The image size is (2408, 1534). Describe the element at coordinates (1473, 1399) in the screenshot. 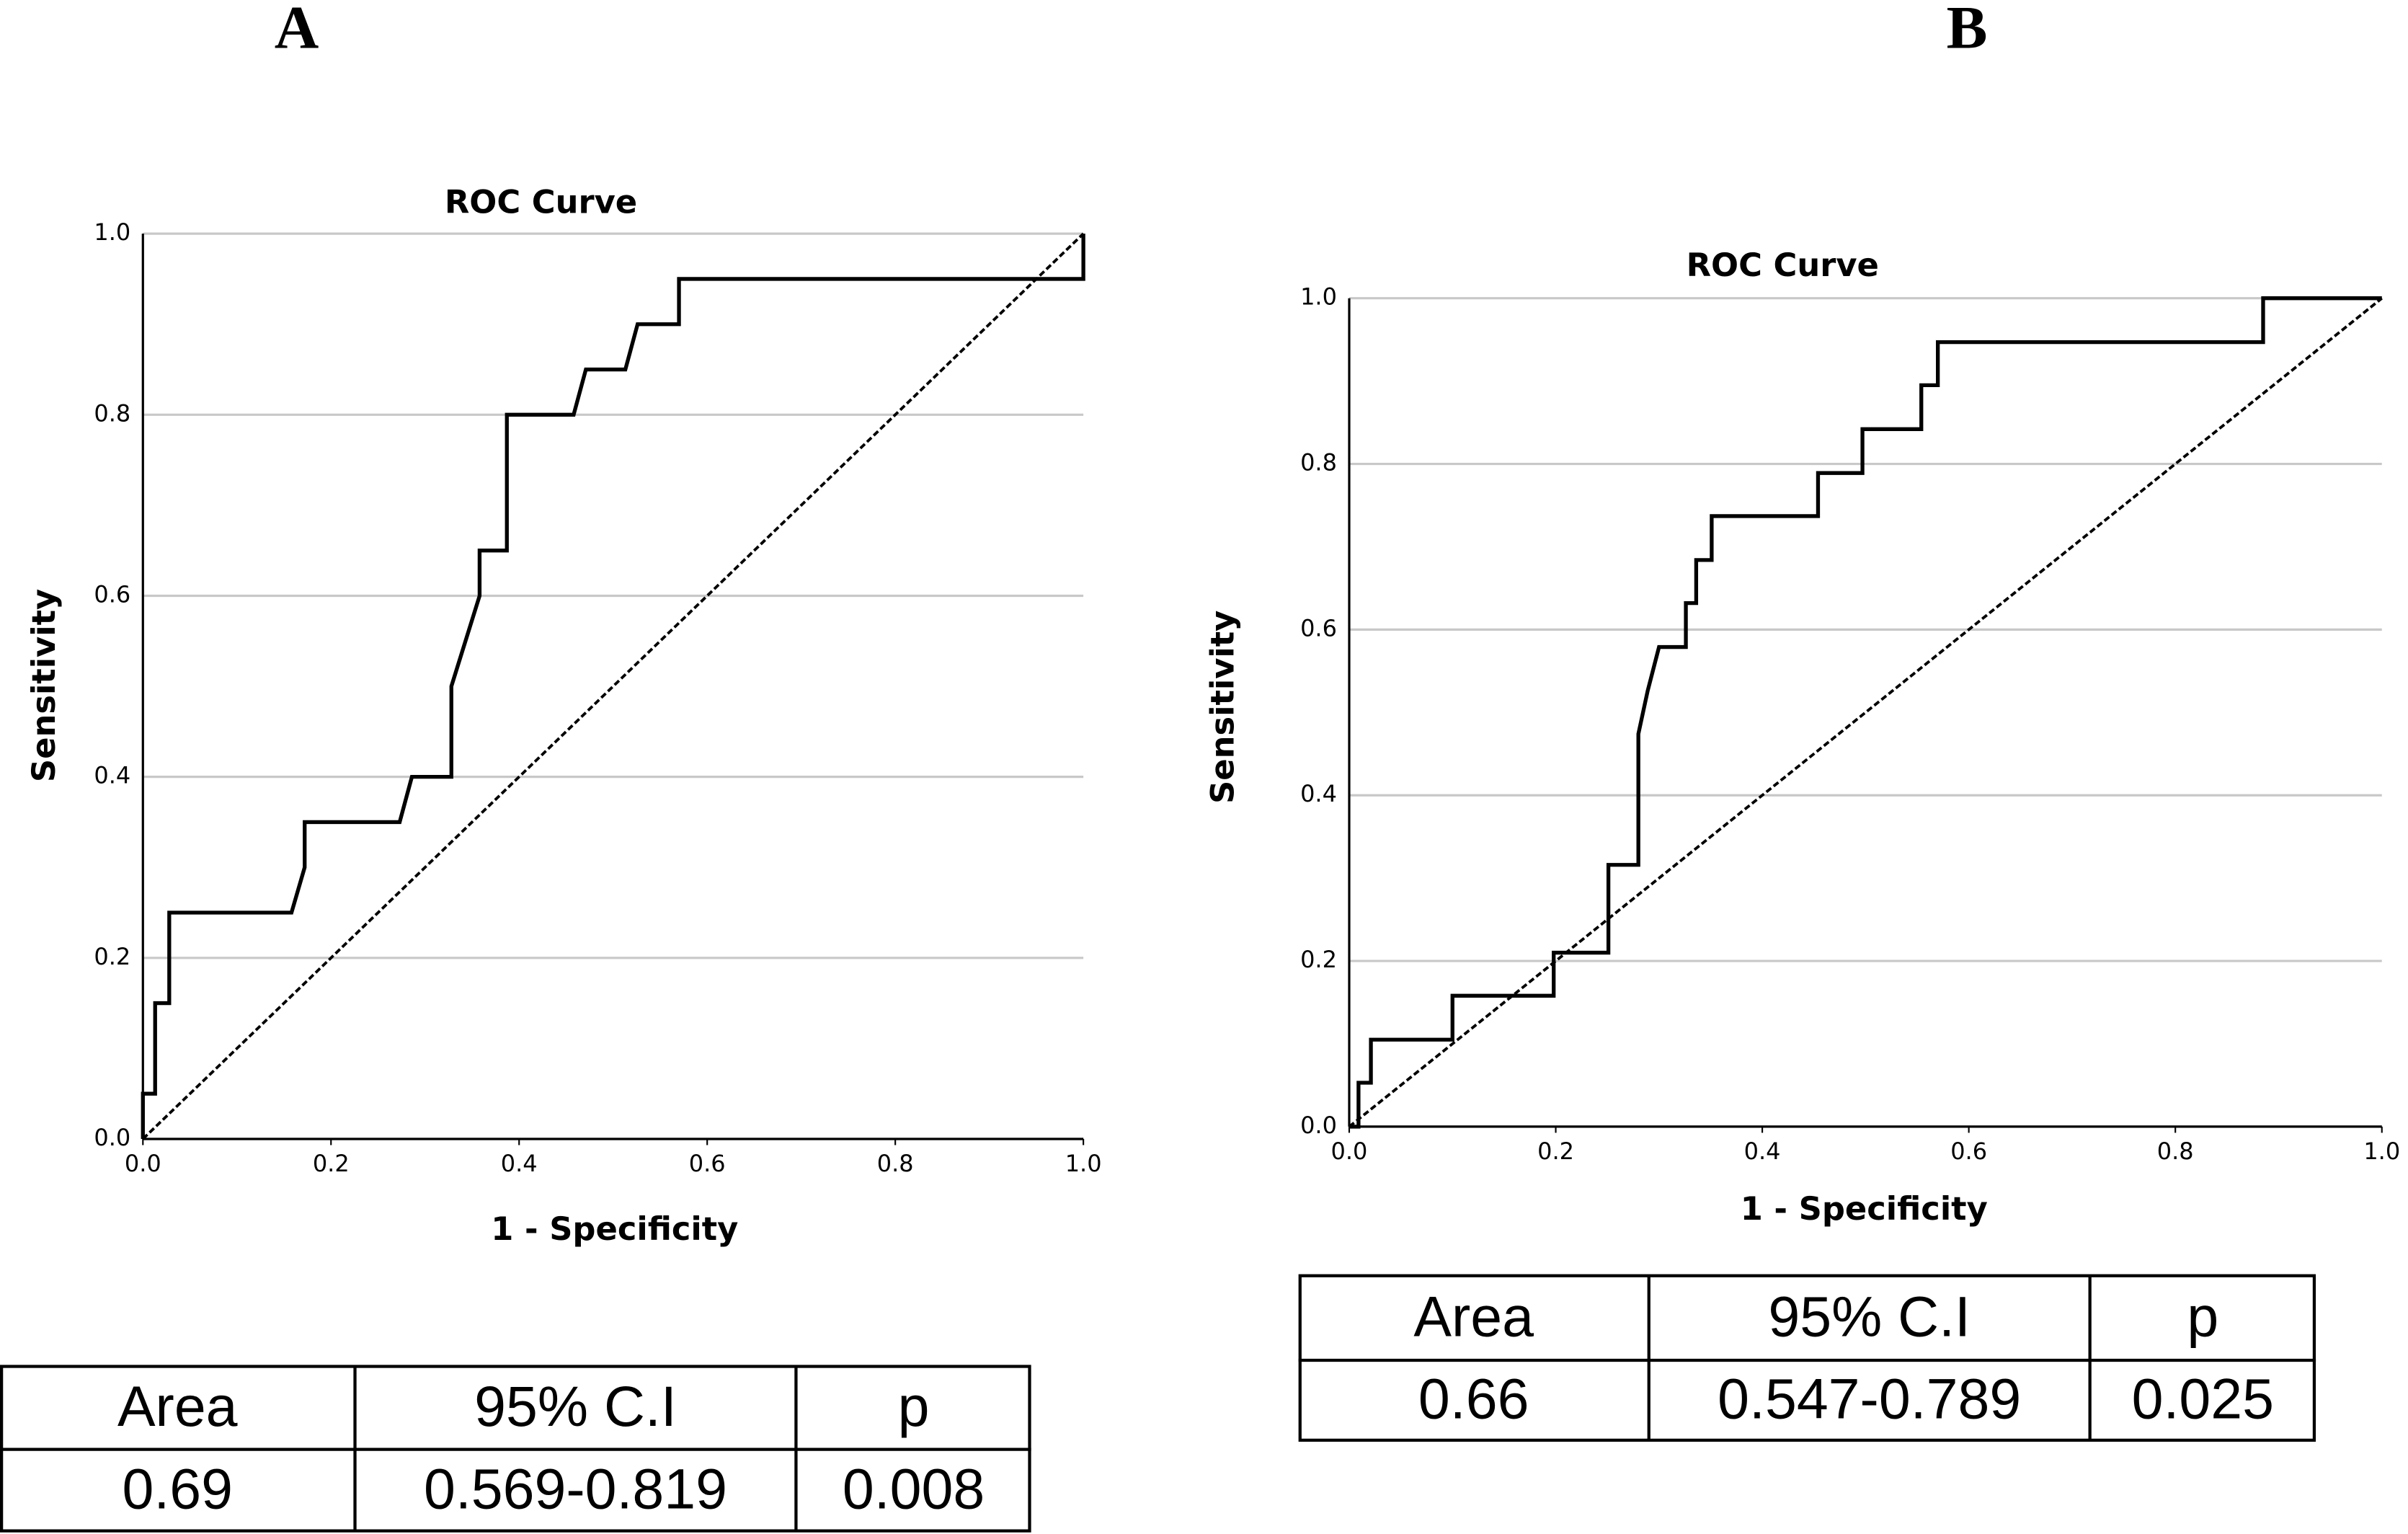

I see `table-cell: 0.66` at that location.